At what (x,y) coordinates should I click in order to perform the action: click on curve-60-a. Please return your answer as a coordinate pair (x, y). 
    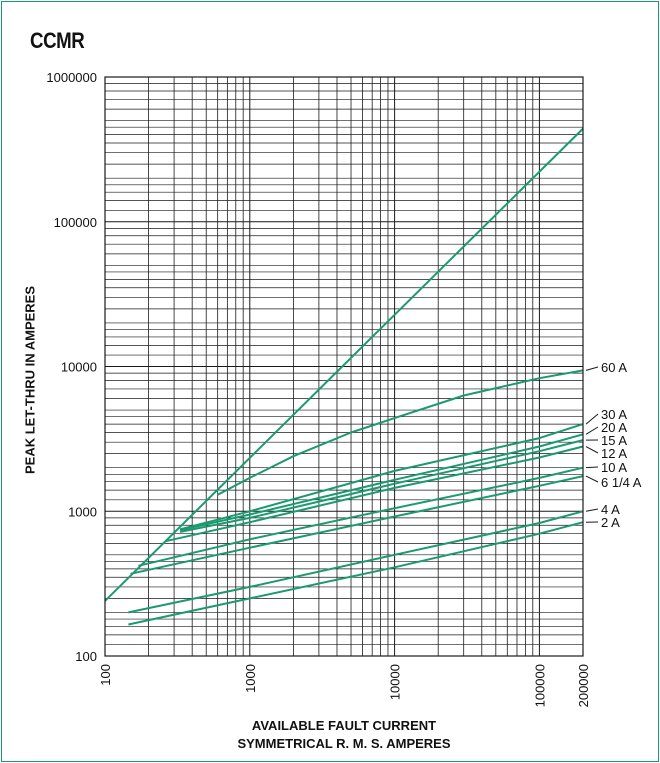
    Looking at the image, I should click on (400, 432).